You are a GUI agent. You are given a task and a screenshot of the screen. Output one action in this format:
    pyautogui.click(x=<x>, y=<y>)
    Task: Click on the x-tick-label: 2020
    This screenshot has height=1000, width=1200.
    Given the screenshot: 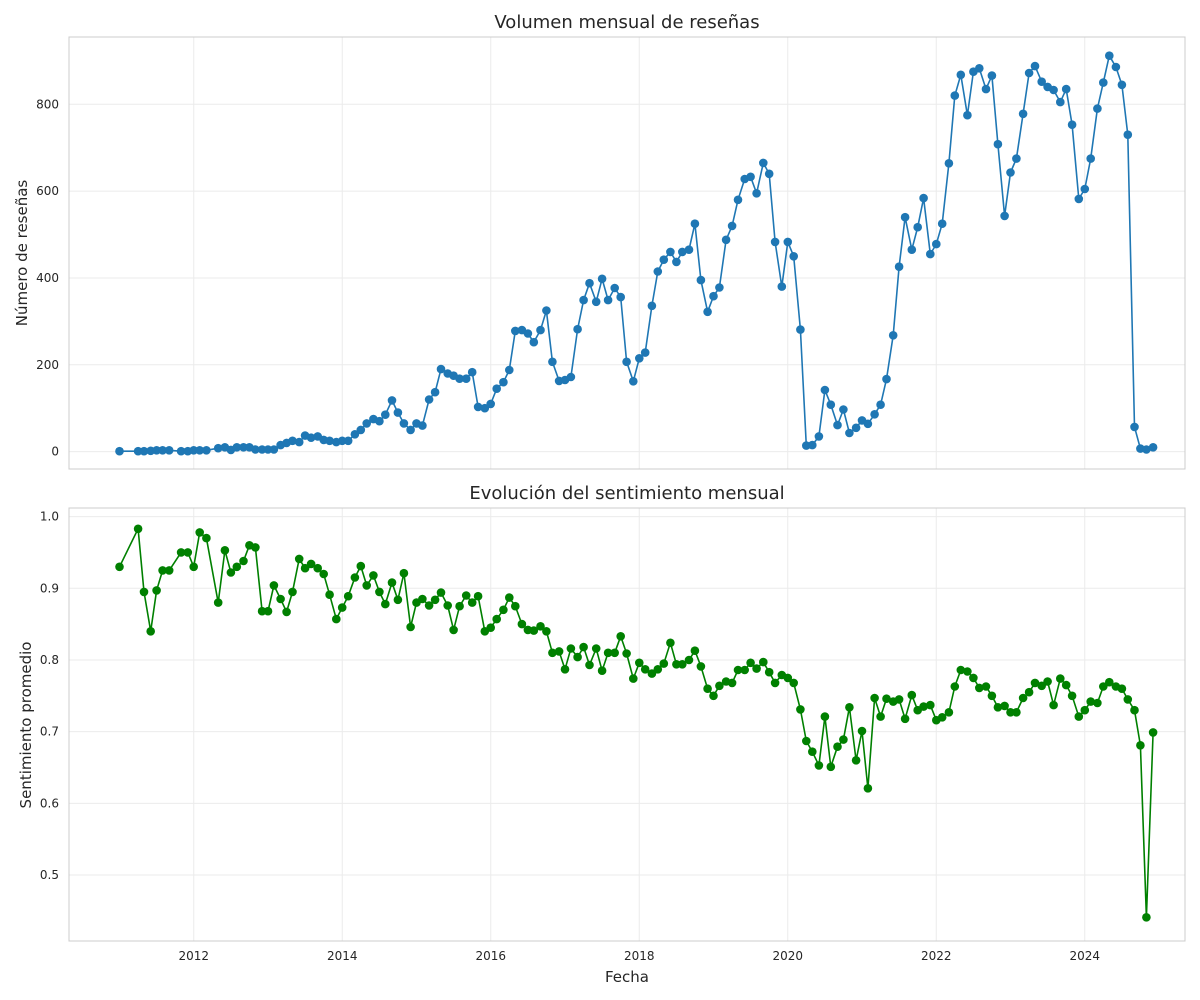 What is the action you would take?
    pyautogui.click(x=787, y=956)
    